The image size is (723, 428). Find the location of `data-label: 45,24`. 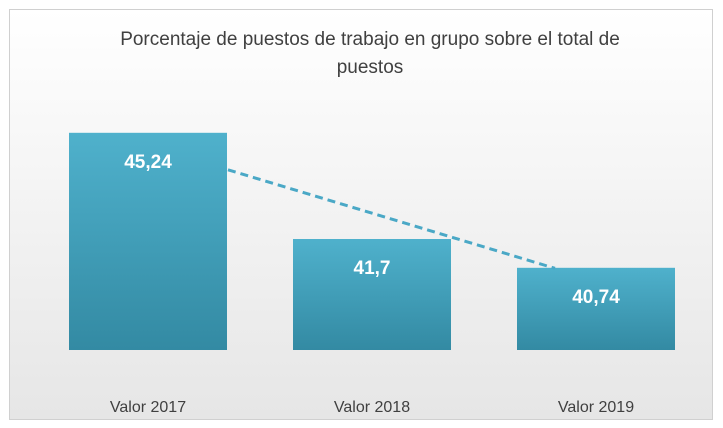

data-label: 45,24 is located at coordinates (148, 162).